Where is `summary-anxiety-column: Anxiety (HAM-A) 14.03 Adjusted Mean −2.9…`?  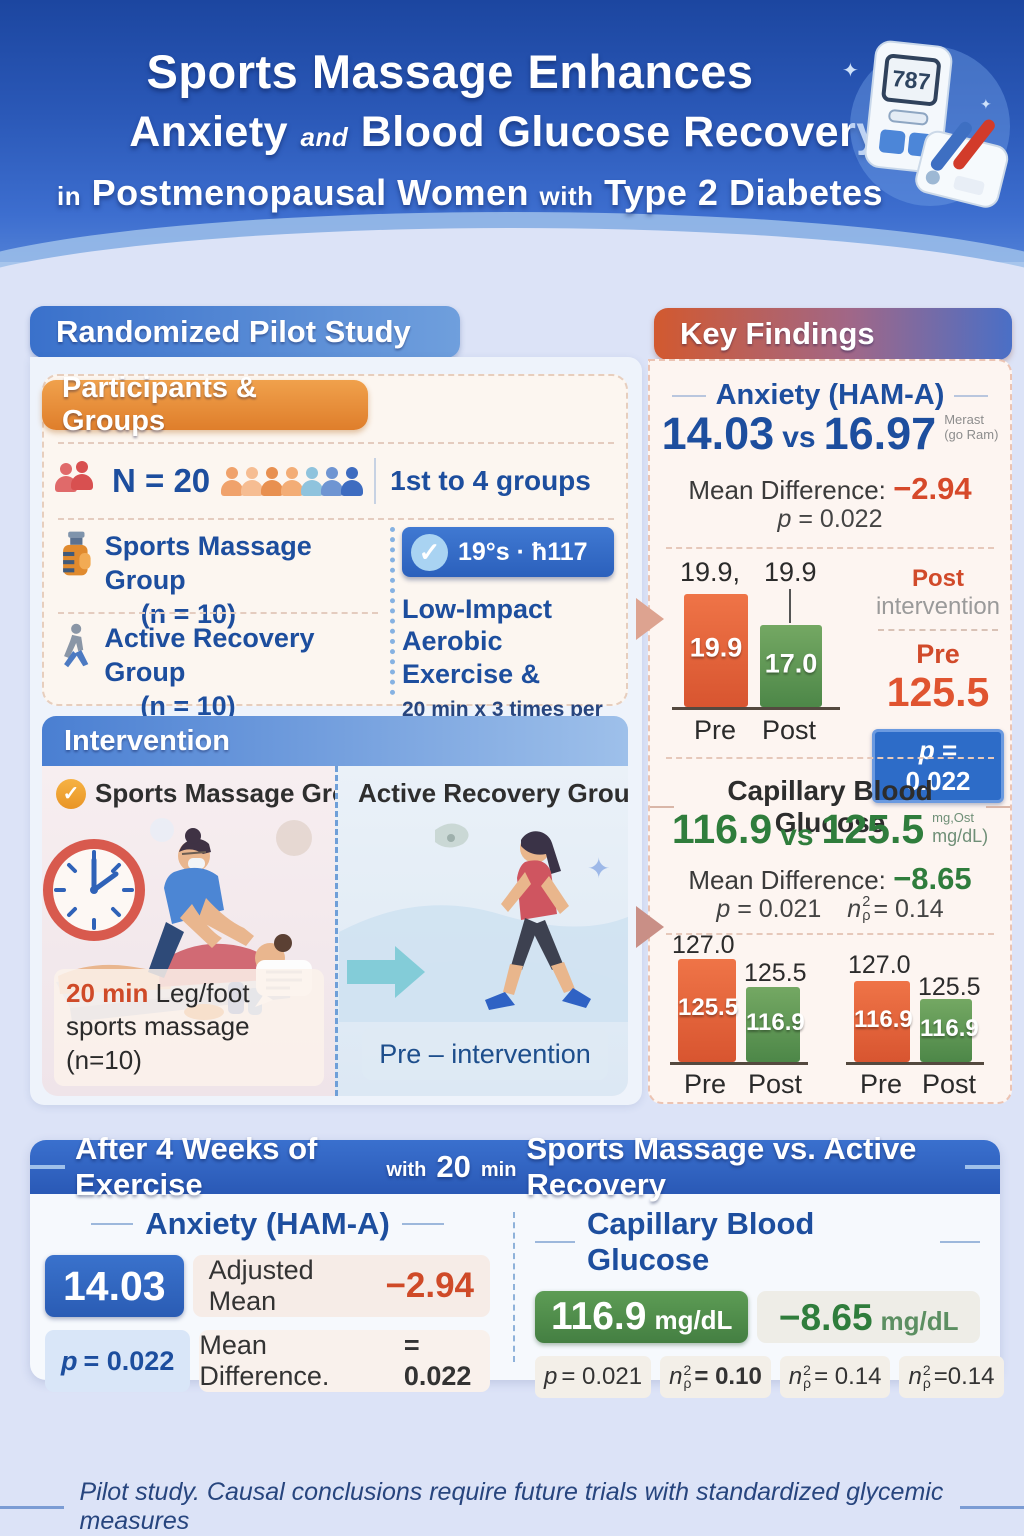
summary-anxiety-column: Anxiety (HAM-A) 14.03 Adjusted Mean −2.9… is located at coordinates (267, 1299).